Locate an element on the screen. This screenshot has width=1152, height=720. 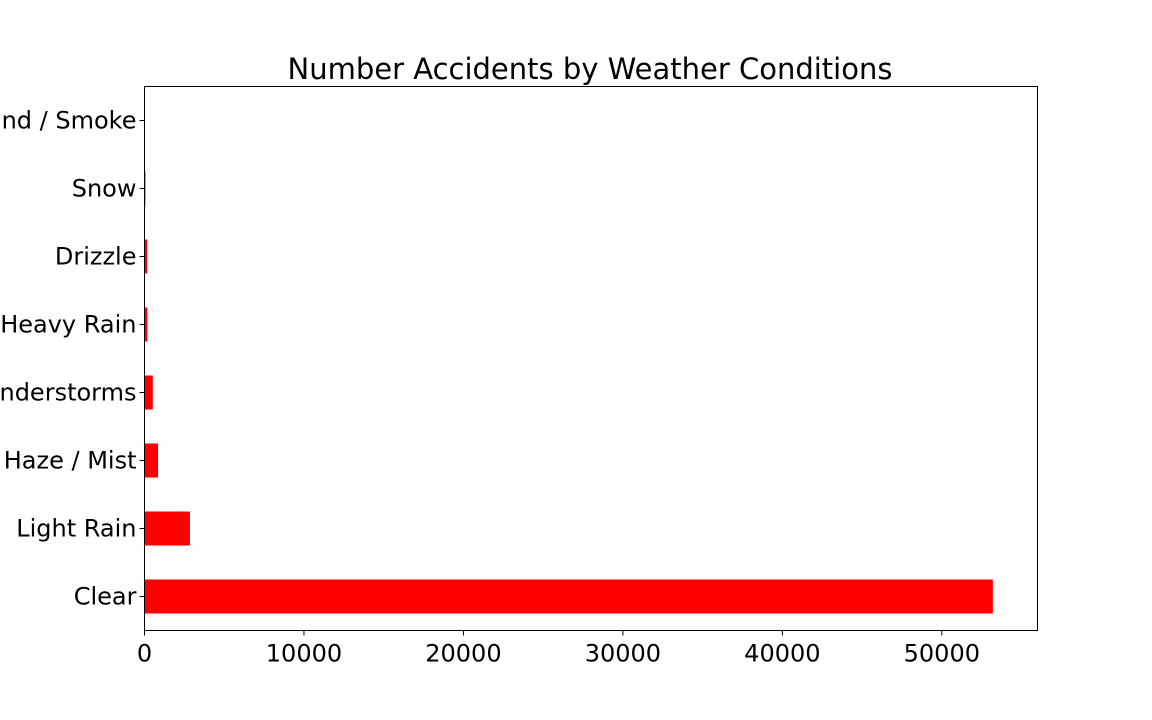
x-tick-label: 40000 is located at coordinates (782, 654).